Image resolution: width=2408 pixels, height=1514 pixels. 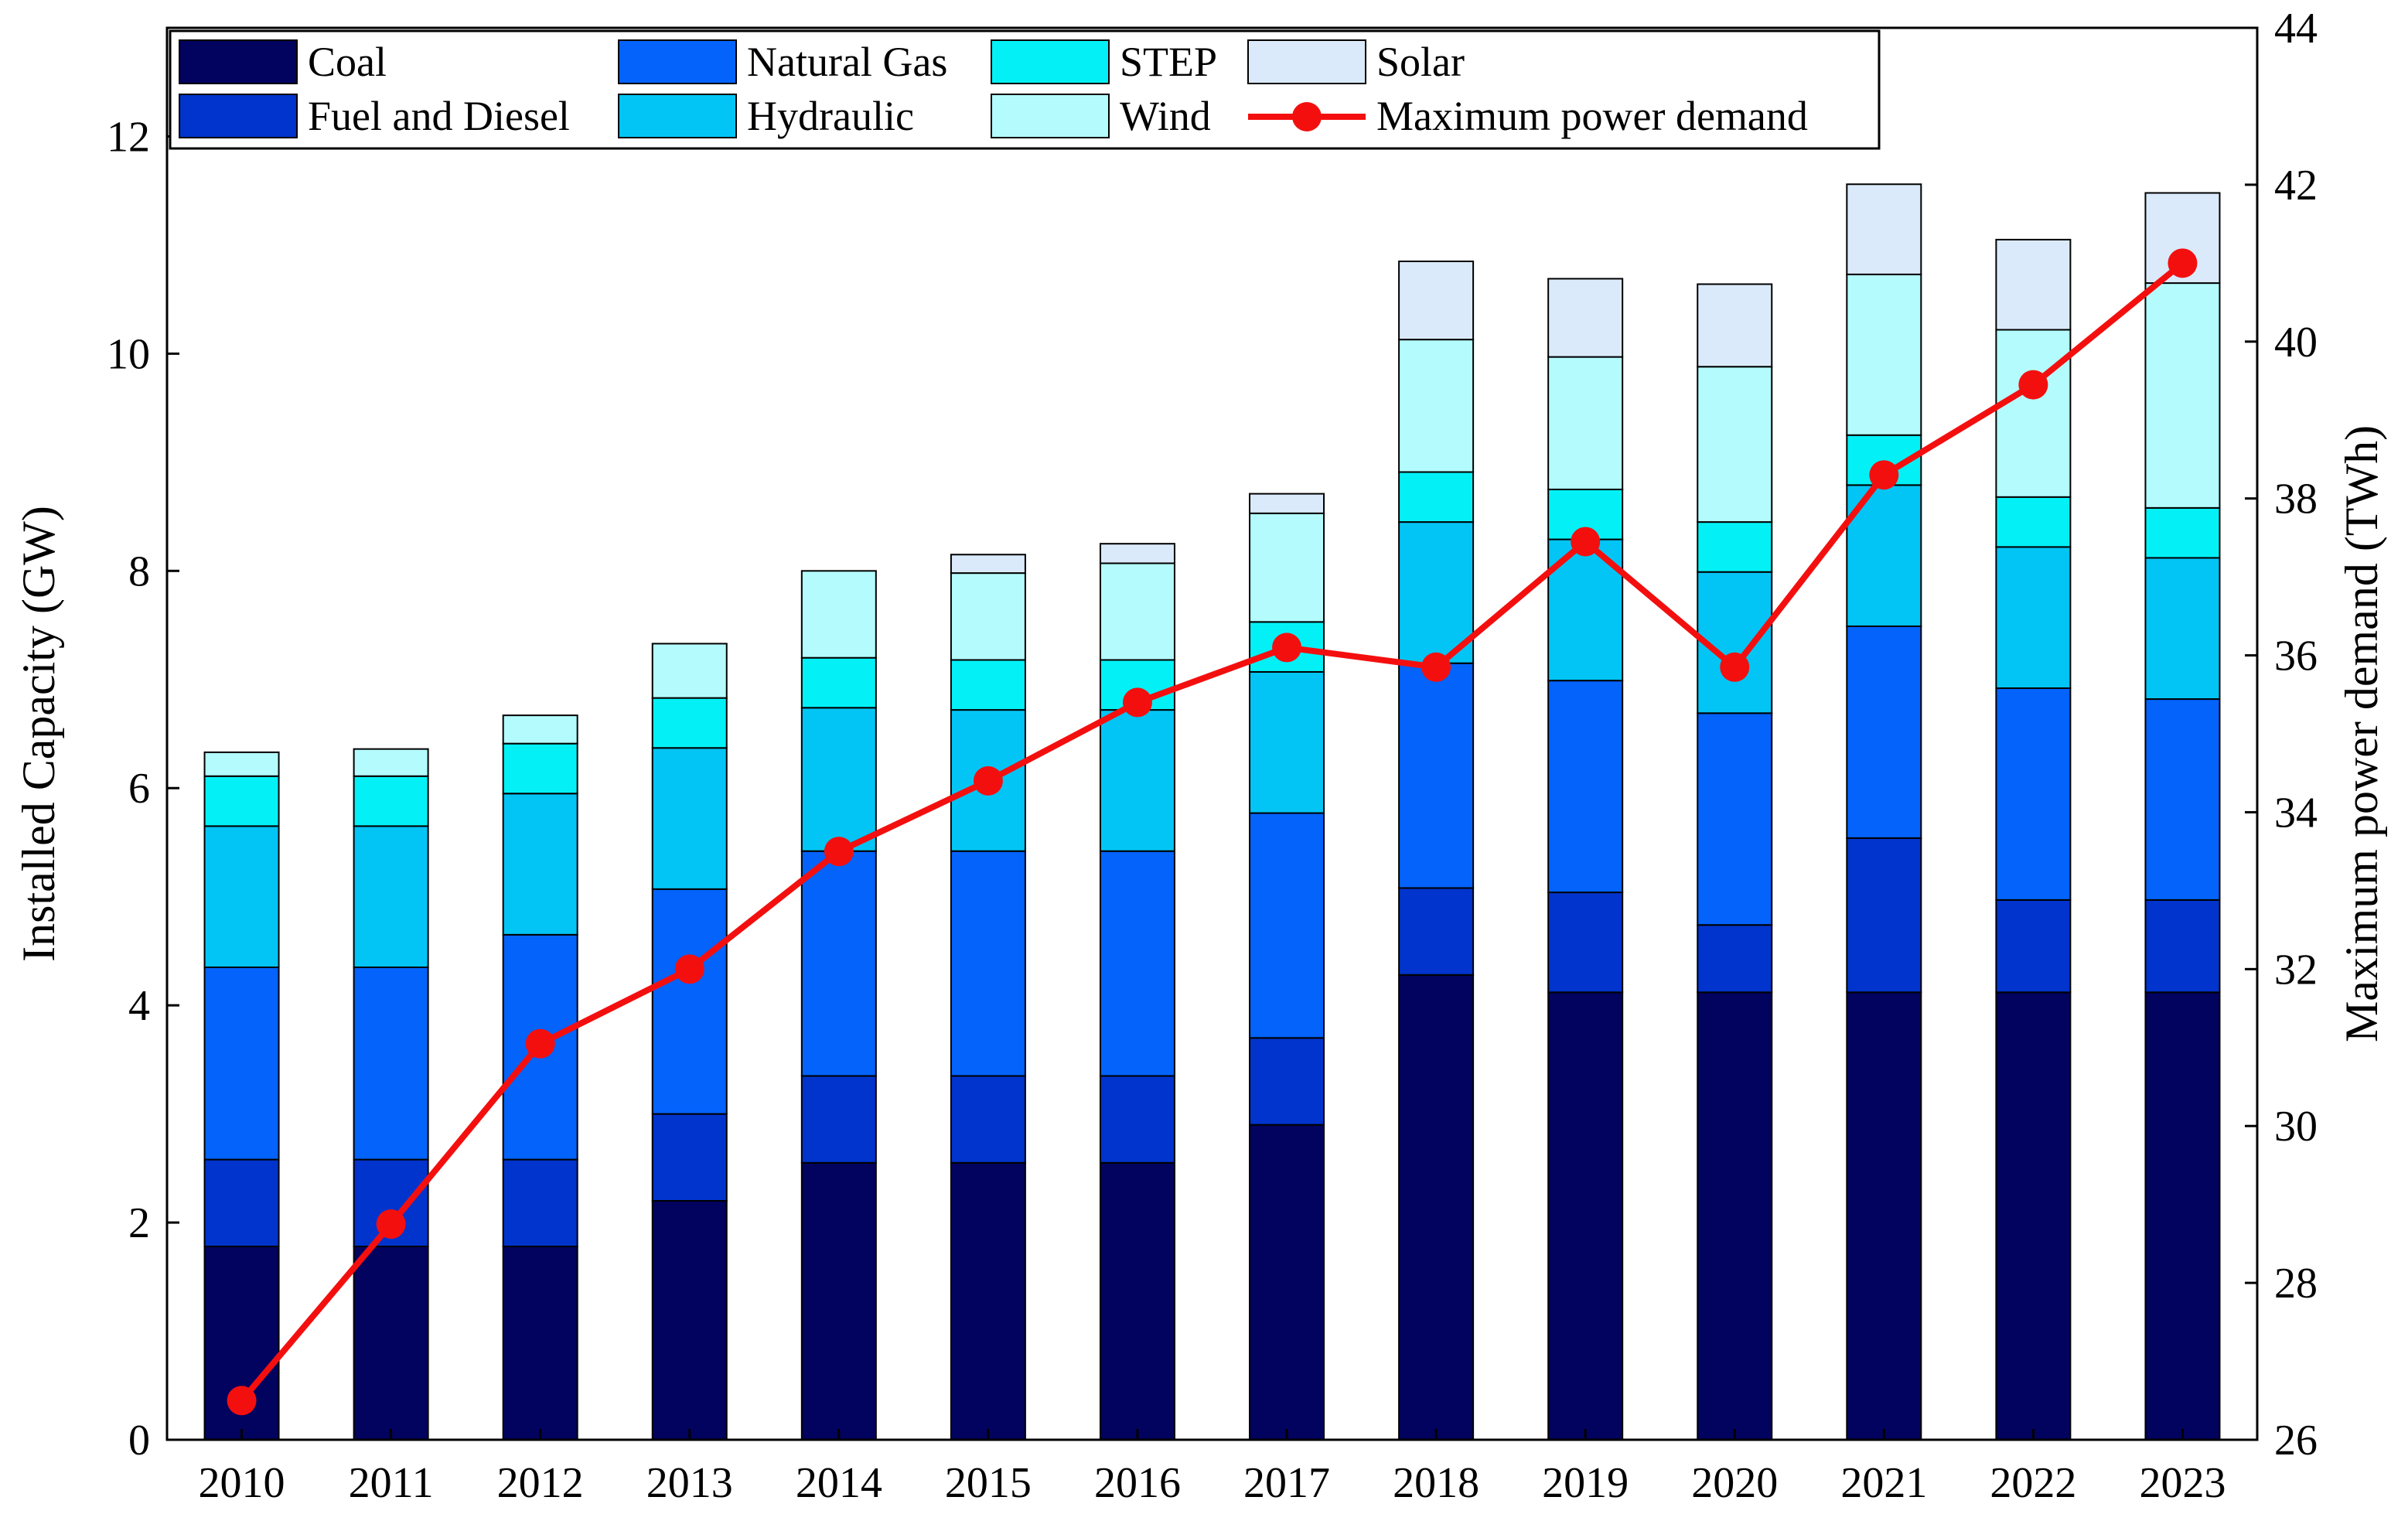 What do you see at coordinates (540, 864) in the screenshot?
I see `bar-hydraulic-2012` at bounding box center [540, 864].